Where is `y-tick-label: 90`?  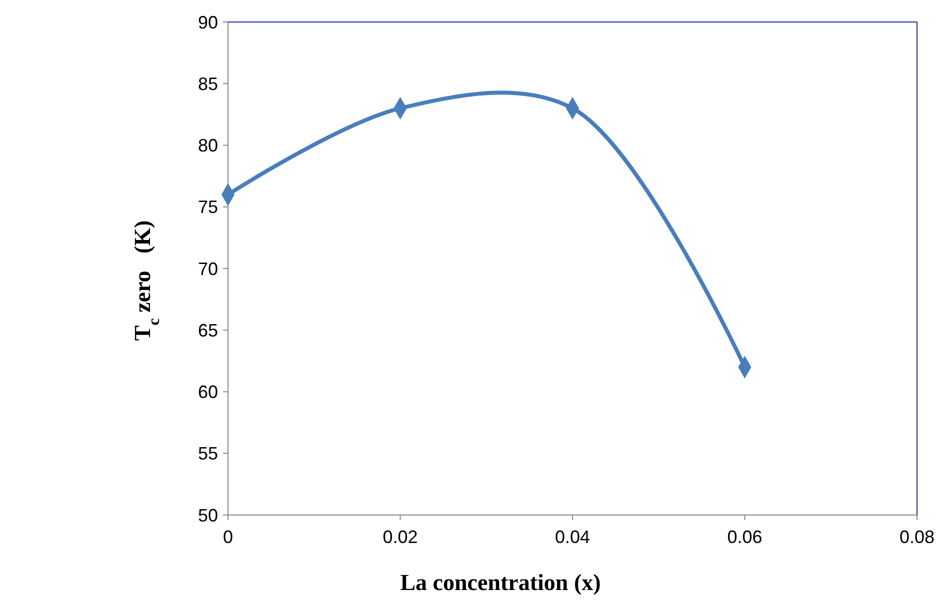 y-tick-label: 90 is located at coordinates (208, 22).